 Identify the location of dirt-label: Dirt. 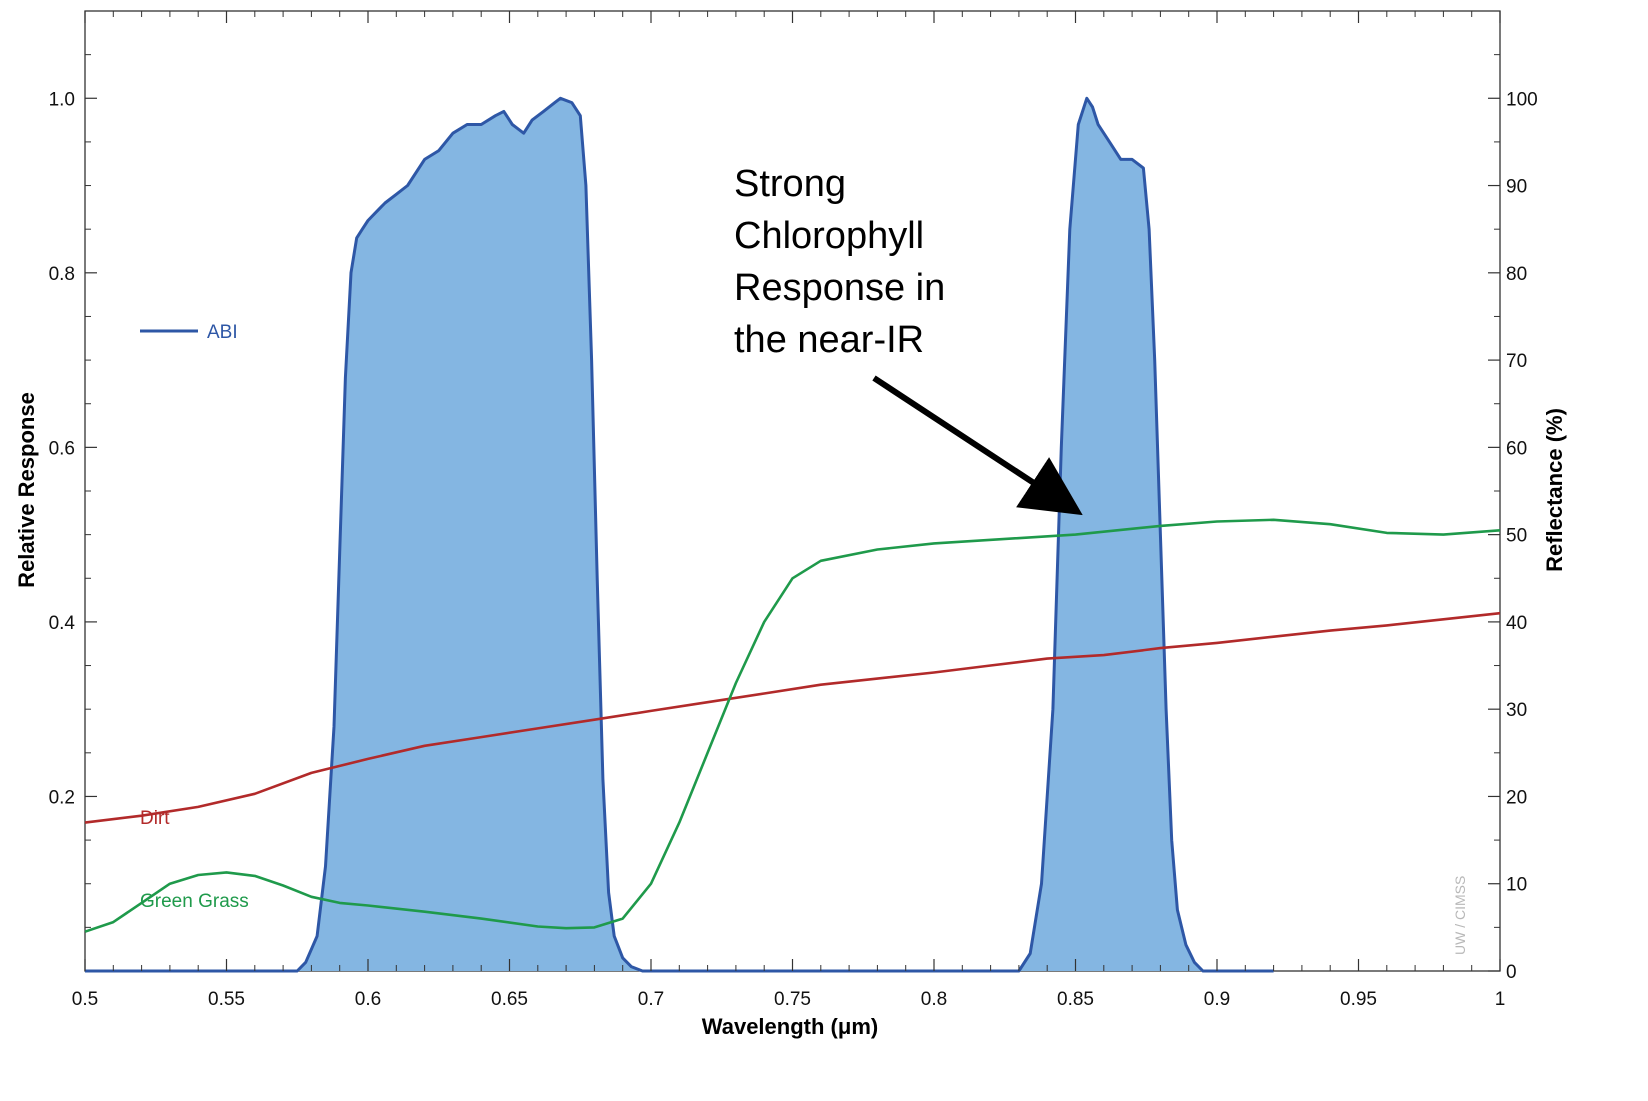
(155, 818).